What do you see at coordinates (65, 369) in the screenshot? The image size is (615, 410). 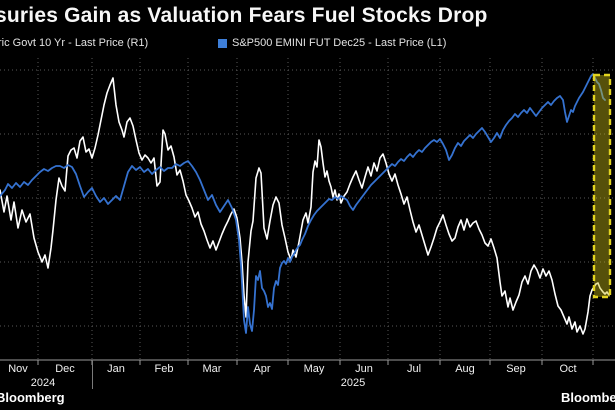 I see `month-label-dec: Dec` at bounding box center [65, 369].